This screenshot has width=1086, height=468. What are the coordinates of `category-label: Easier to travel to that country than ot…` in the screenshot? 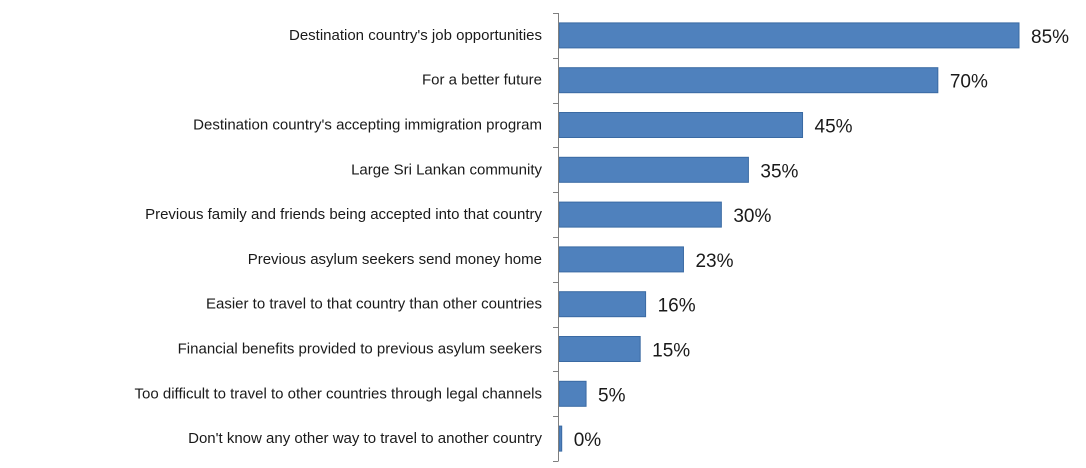 It's located at (374, 304).